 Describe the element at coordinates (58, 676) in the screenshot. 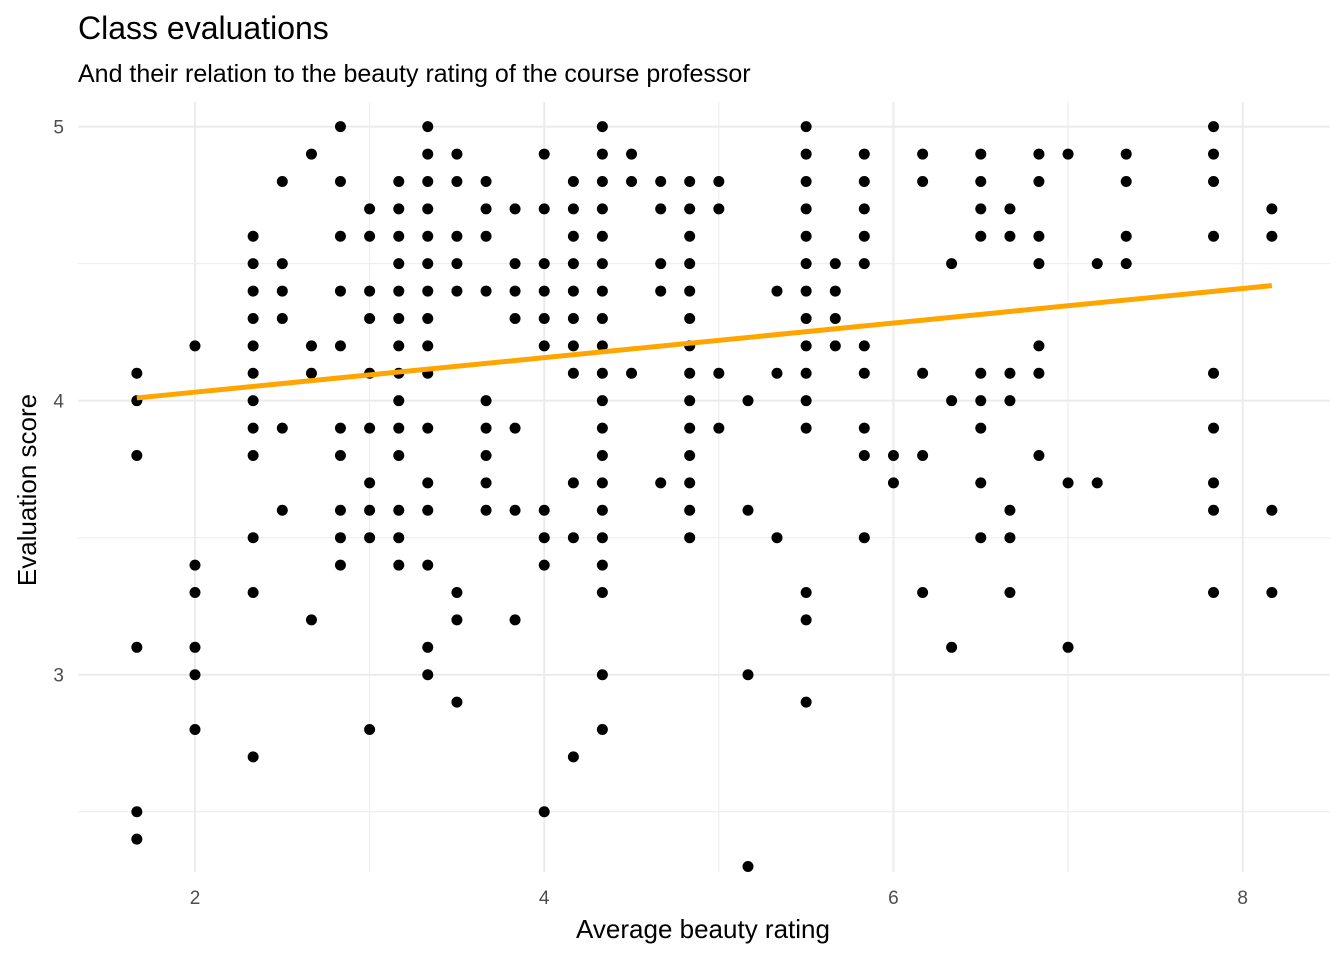

I see `y-tick-label: 3` at that location.